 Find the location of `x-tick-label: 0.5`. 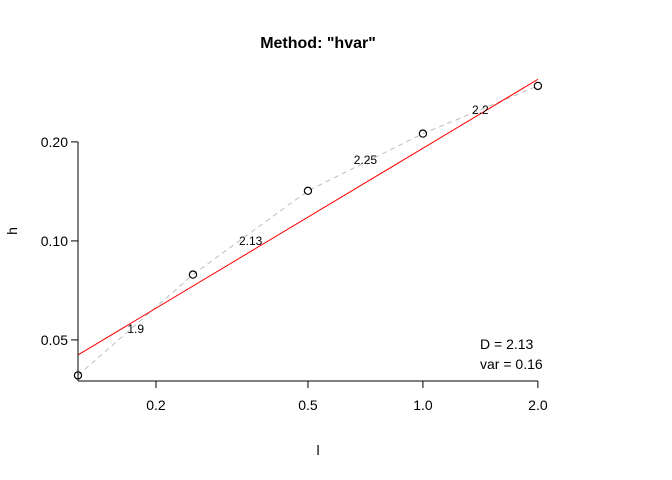

x-tick-label: 0.5 is located at coordinates (308, 405).